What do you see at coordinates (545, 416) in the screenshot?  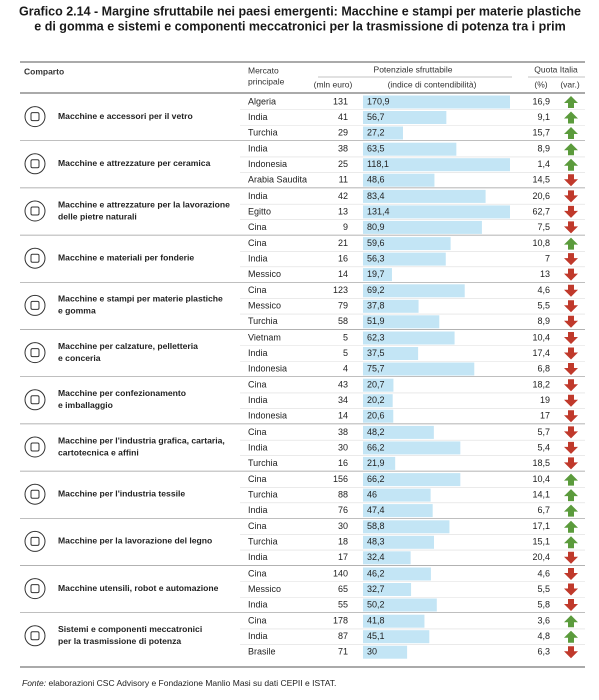 I see `quota-value: 17` at bounding box center [545, 416].